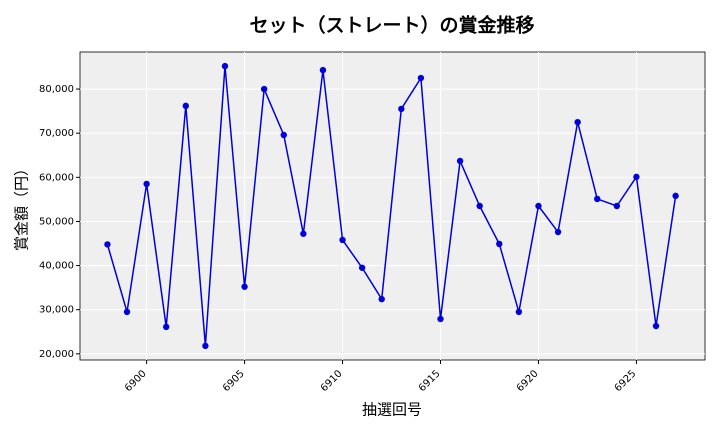 The image size is (720, 432). Describe the element at coordinates (234, 381) in the screenshot. I see `x-tick-label: 6905` at that location.